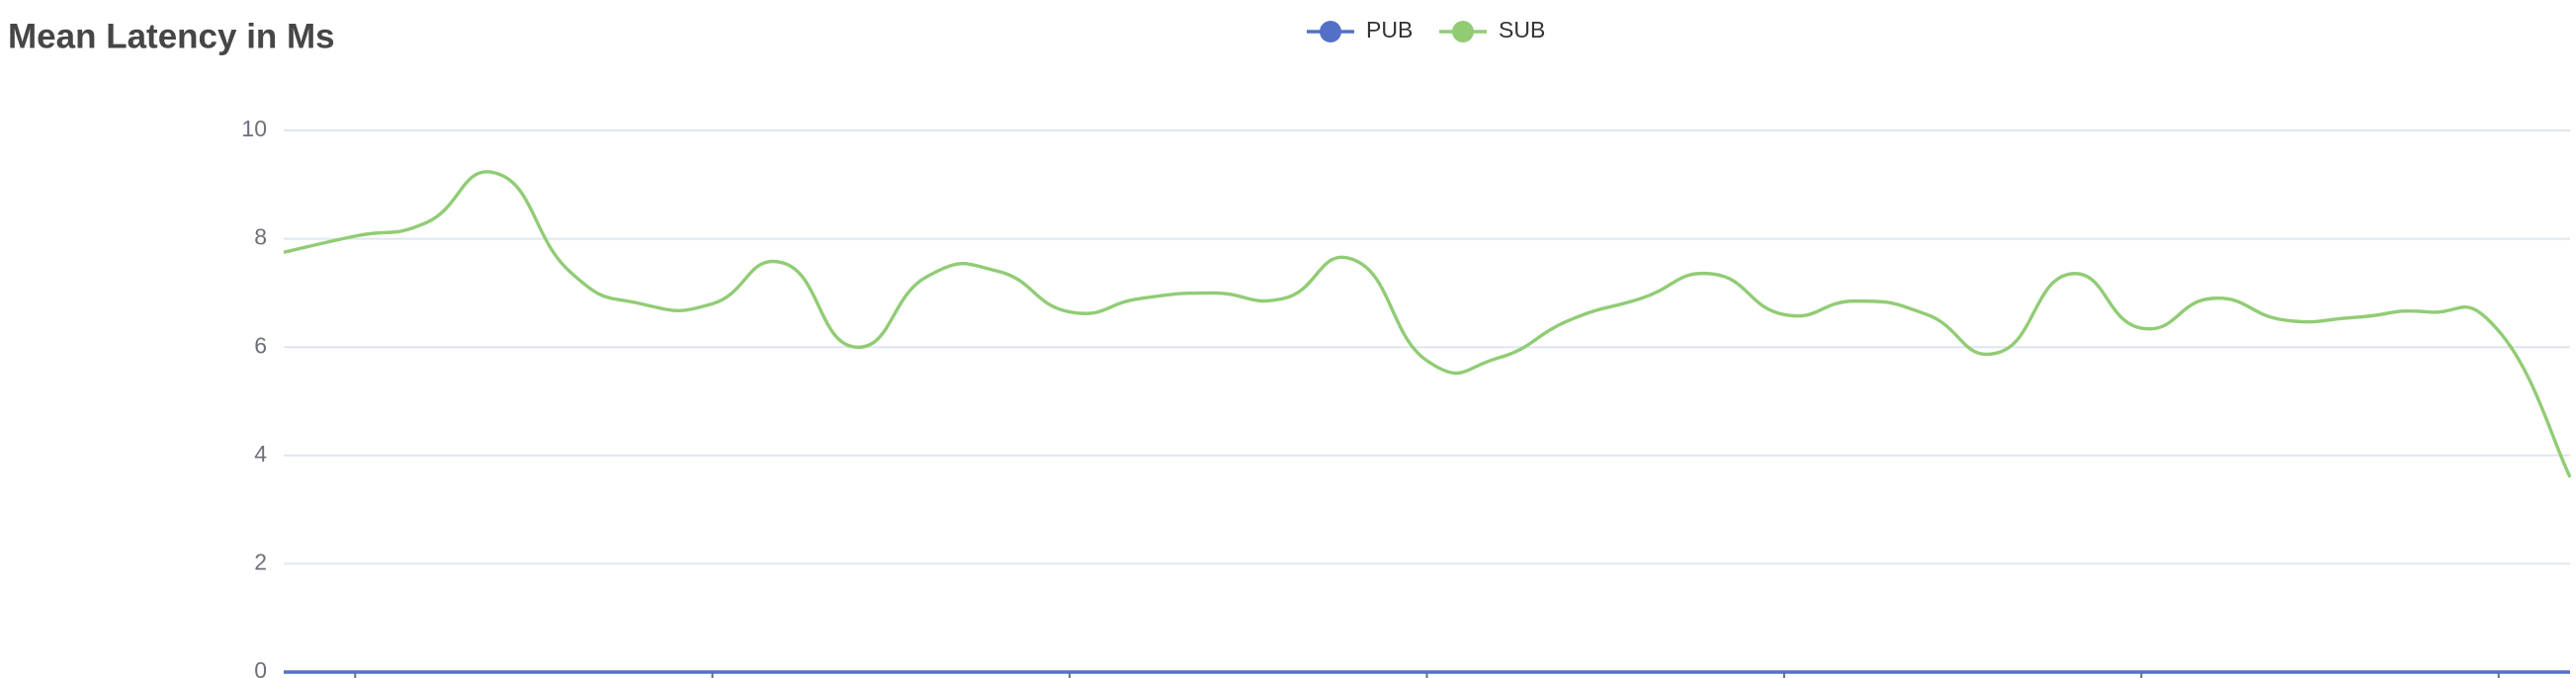 Image resolution: width=2576 pixels, height=678 pixels. What do you see at coordinates (1522, 29) in the screenshot?
I see `legend-label: SUB` at bounding box center [1522, 29].